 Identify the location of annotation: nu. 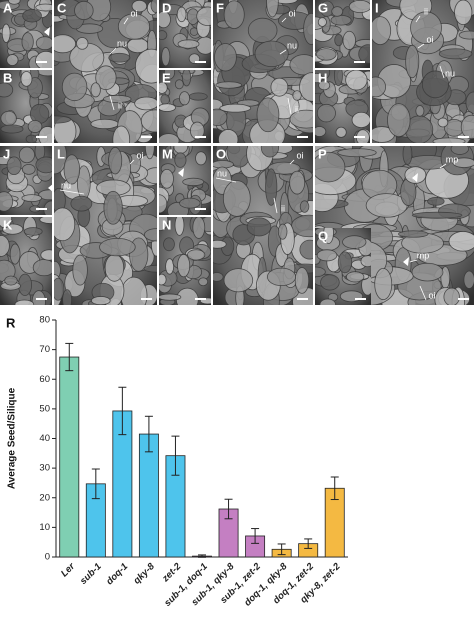
(292, 45).